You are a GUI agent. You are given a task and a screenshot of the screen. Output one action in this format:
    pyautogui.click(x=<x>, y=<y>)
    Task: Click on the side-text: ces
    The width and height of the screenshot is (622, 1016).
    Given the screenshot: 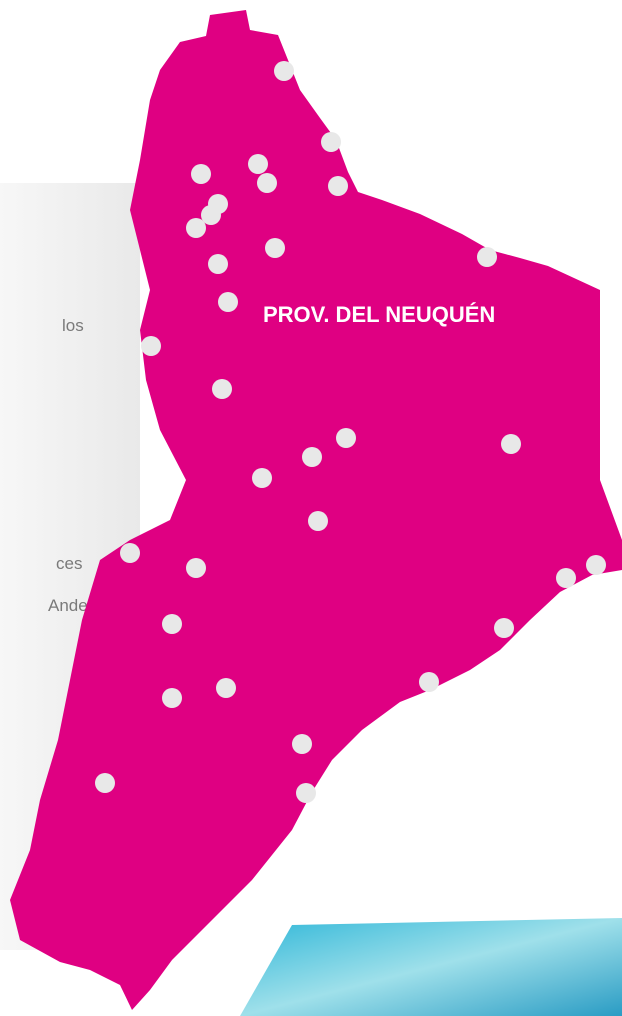 What is the action you would take?
    pyautogui.click(x=69, y=563)
    